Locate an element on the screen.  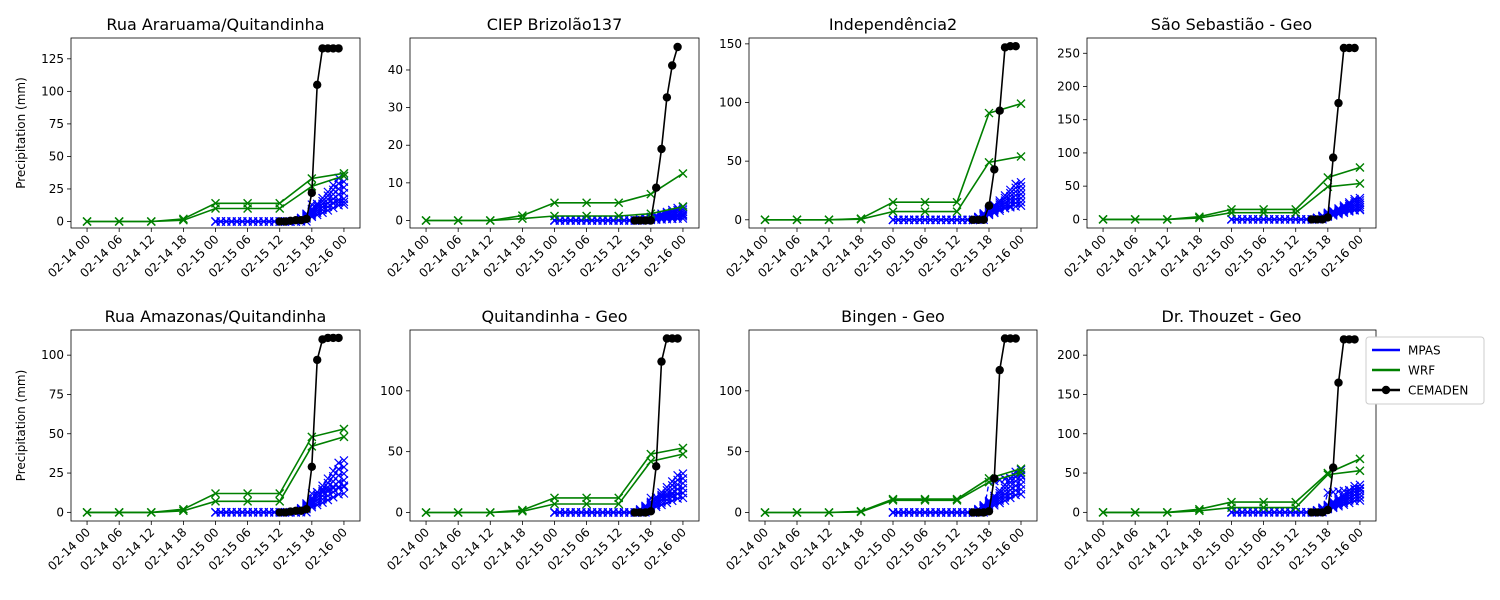
y-tick-label: 200 is located at coordinates (1068, 355).